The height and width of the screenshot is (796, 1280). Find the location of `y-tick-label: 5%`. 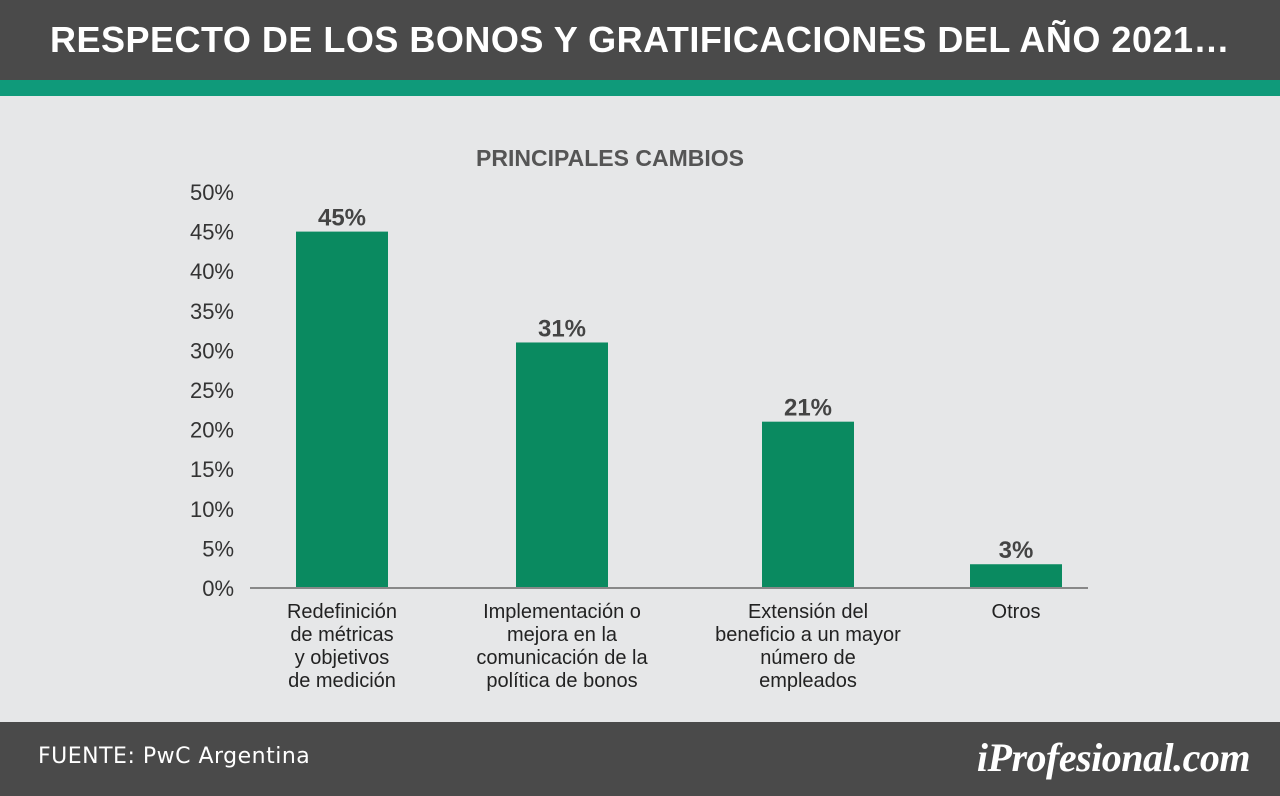

y-tick-label: 5% is located at coordinates (218, 548).